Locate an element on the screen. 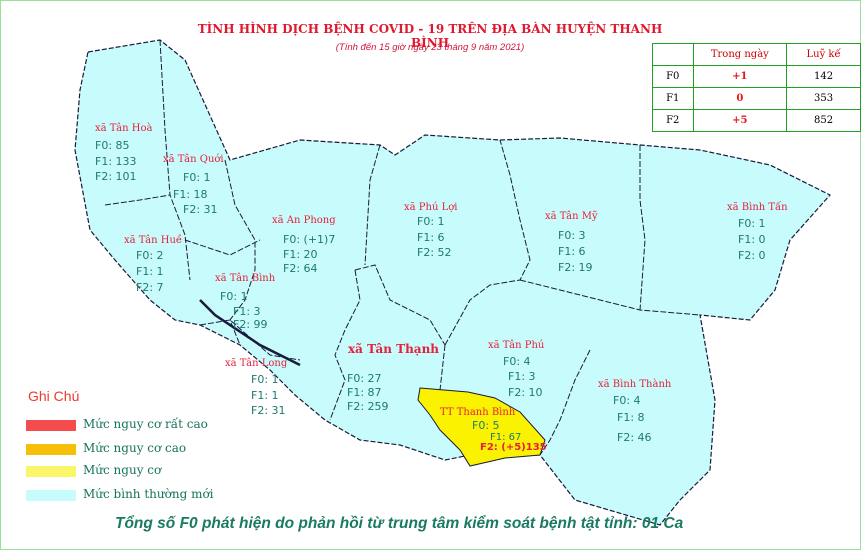  today-value: +5 is located at coordinates (740, 120).